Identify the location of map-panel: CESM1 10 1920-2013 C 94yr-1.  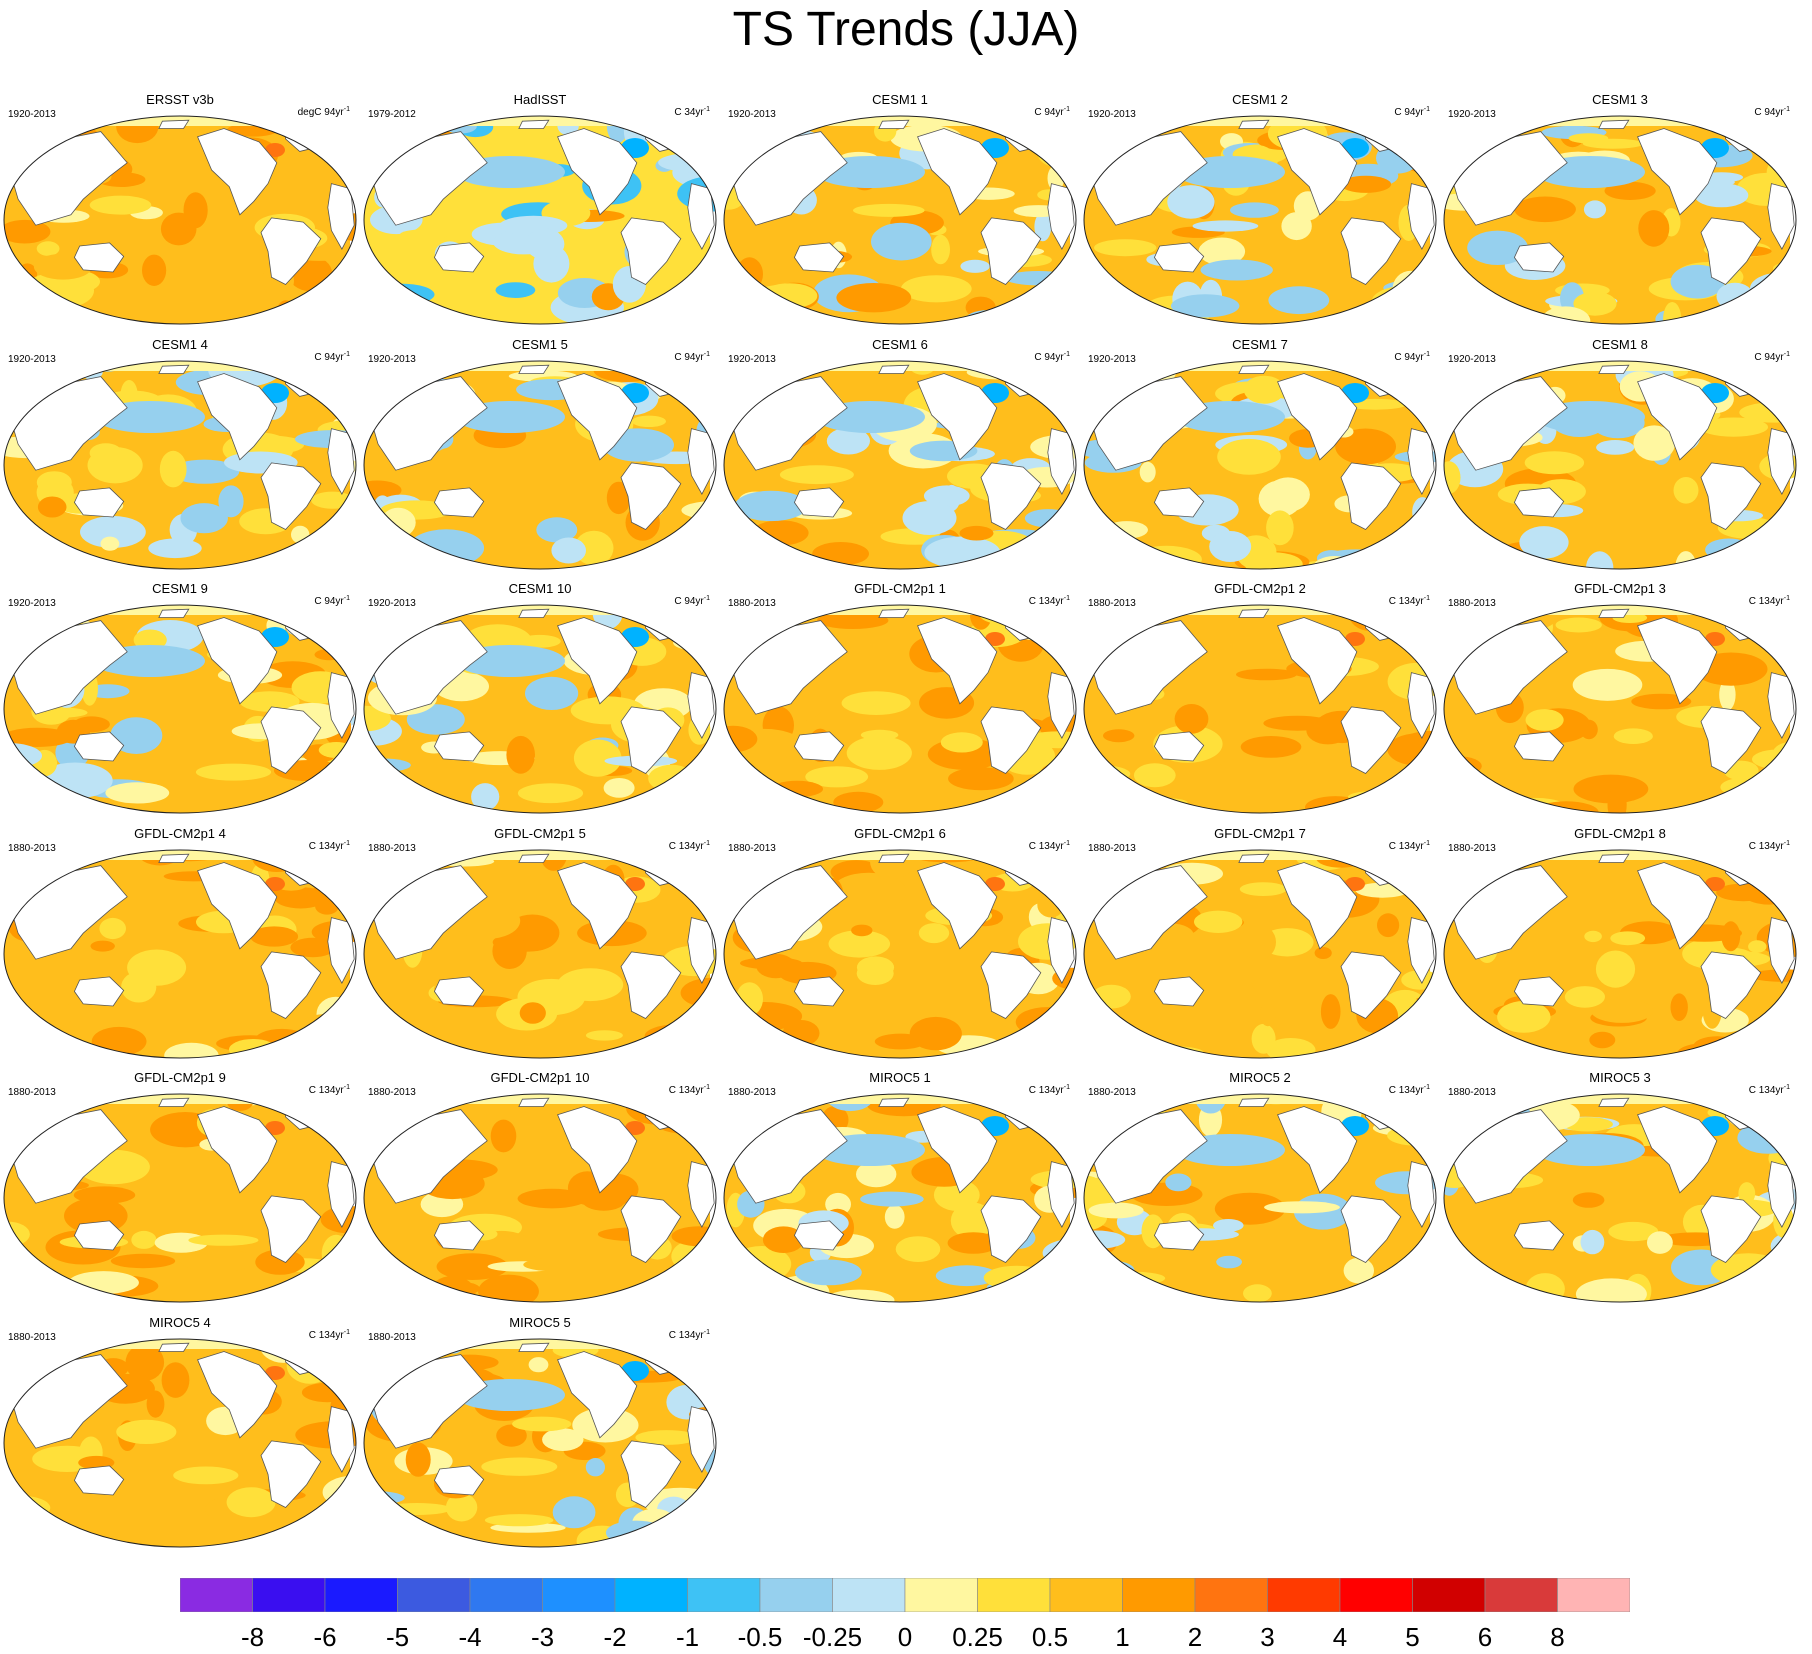
(540, 699).